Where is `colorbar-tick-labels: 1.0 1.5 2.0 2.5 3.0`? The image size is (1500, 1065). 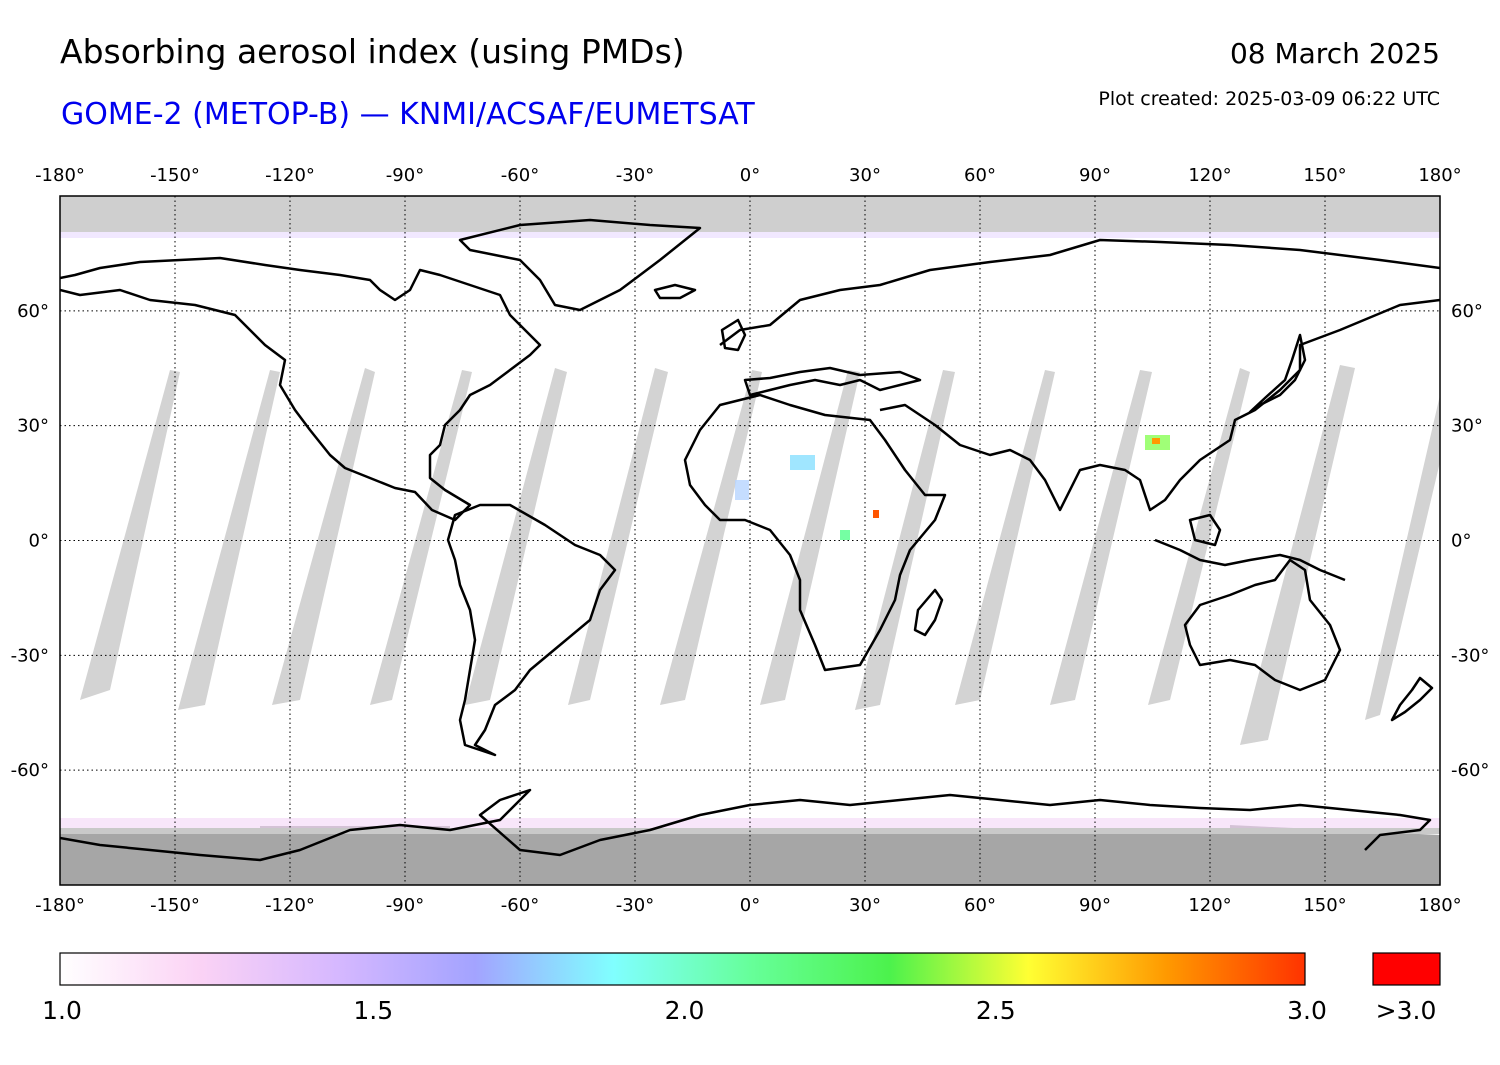
colorbar-tick-labels: 1.0 1.5 2.0 2.5 3.0 is located at coordinates (684, 1010).